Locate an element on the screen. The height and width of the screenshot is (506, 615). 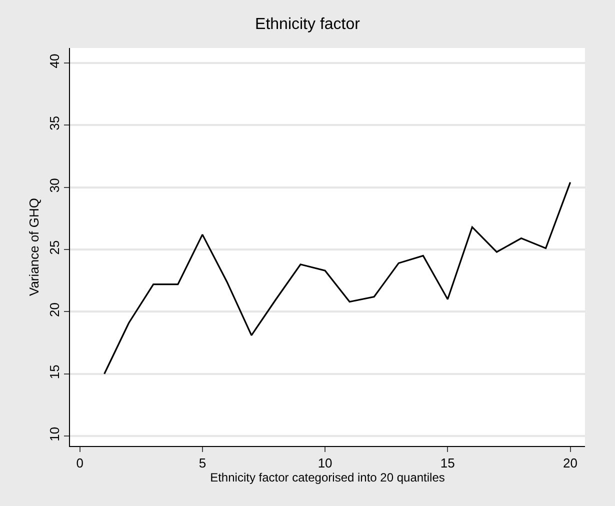
y-tick-label: 35 is located at coordinates (54, 123).